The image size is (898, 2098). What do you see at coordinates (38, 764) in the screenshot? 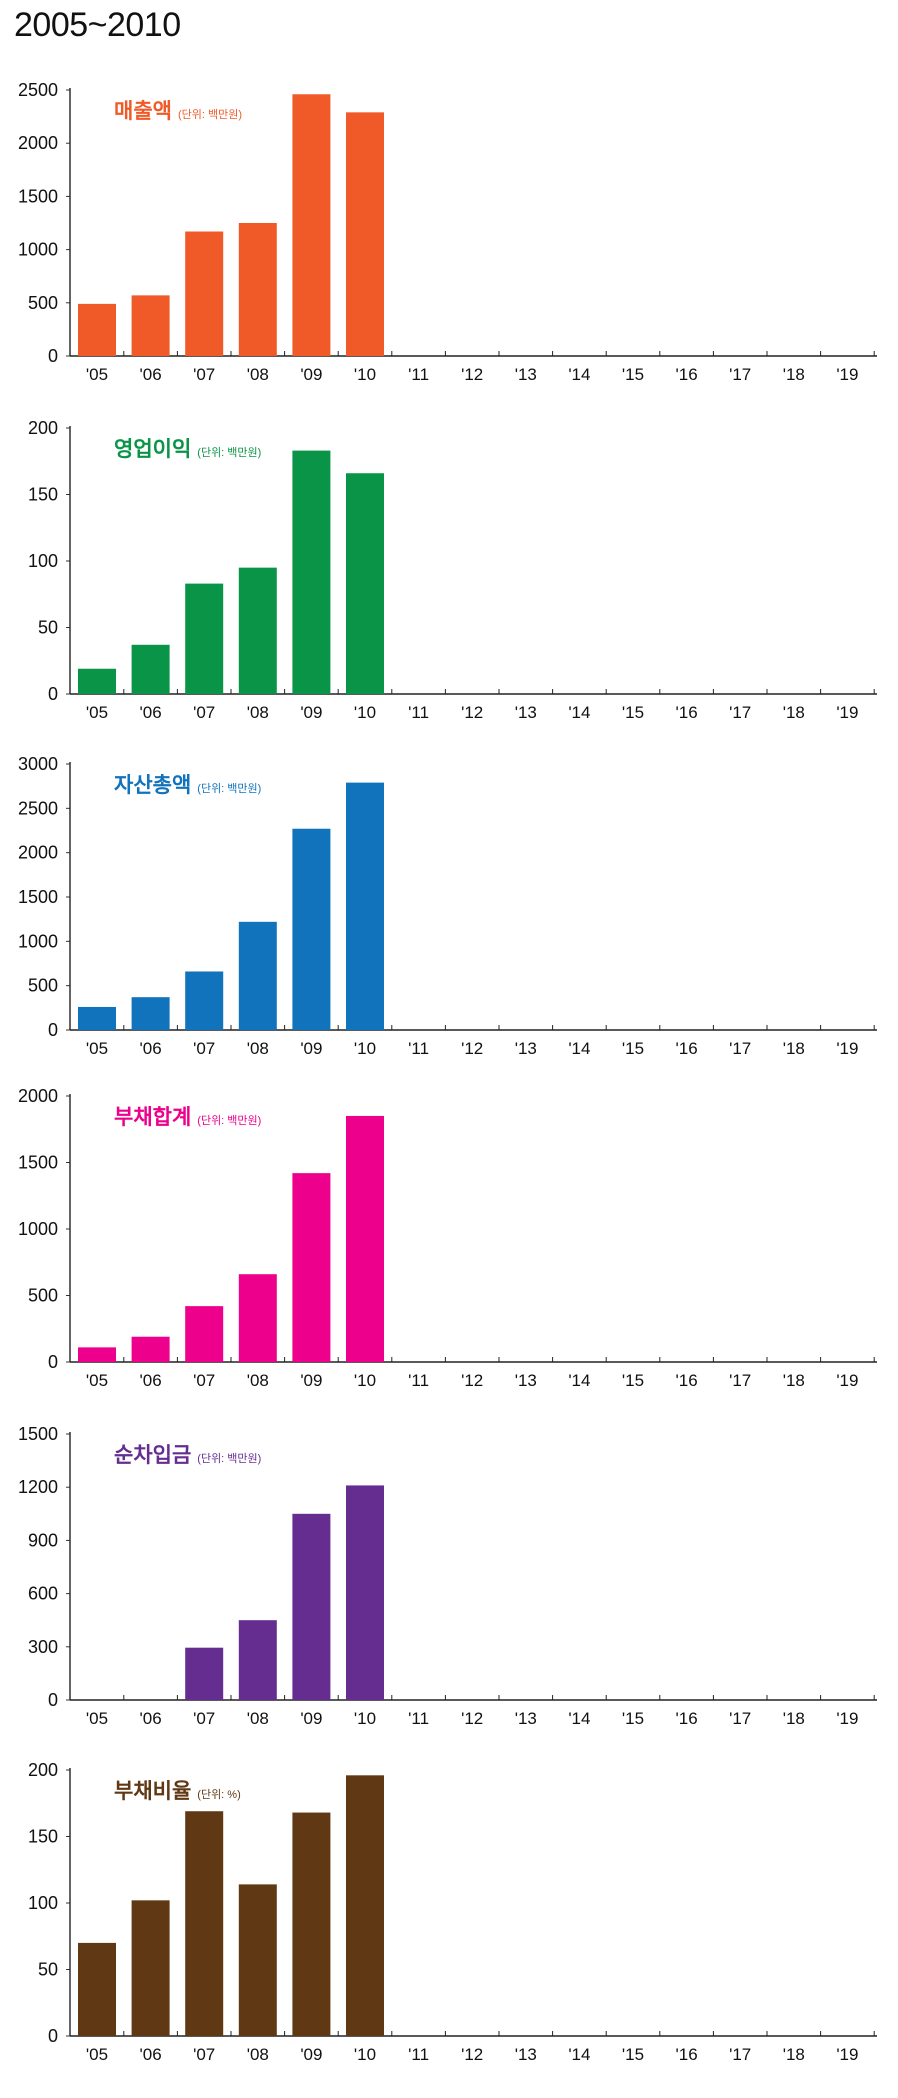
I see `y-tick-label: 3000` at bounding box center [38, 764].